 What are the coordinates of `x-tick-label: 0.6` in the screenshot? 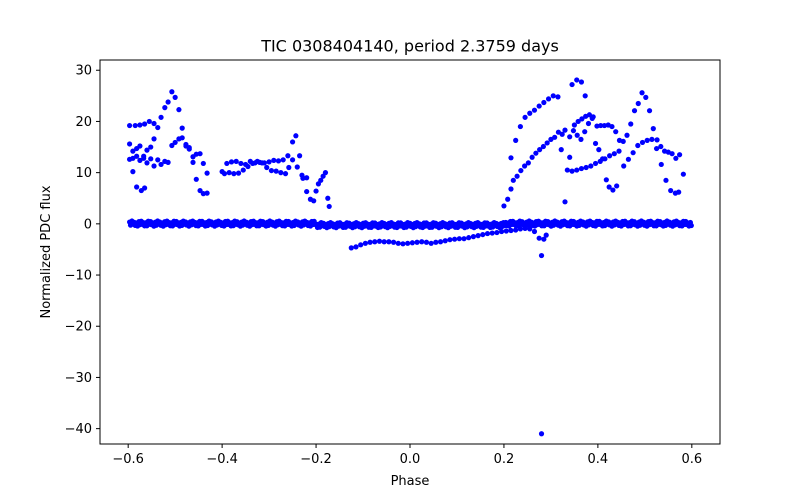 It's located at (691, 459).